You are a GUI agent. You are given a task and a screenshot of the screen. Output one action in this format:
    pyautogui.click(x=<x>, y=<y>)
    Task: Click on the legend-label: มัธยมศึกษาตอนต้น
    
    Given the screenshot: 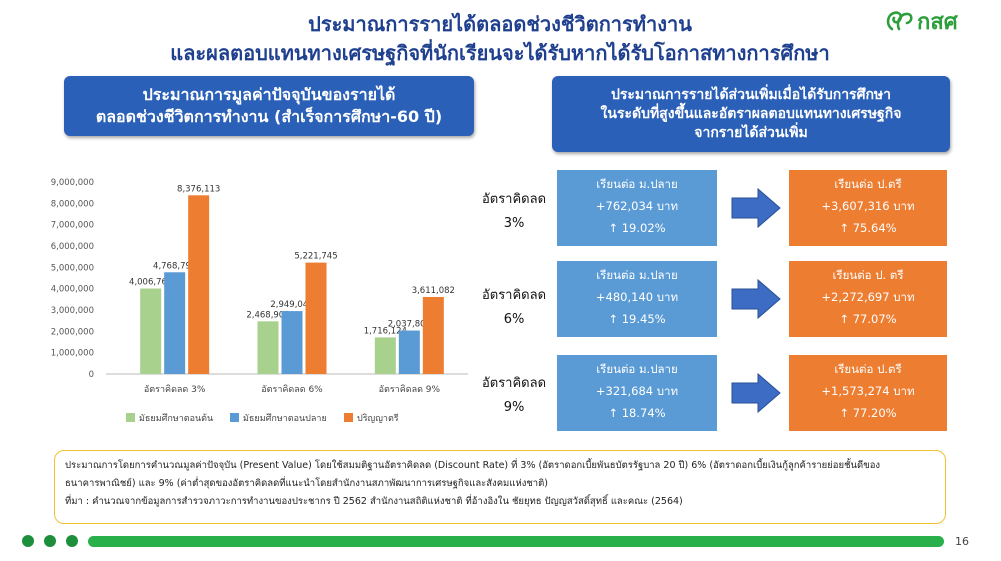 What is the action you would take?
    pyautogui.click(x=176, y=418)
    